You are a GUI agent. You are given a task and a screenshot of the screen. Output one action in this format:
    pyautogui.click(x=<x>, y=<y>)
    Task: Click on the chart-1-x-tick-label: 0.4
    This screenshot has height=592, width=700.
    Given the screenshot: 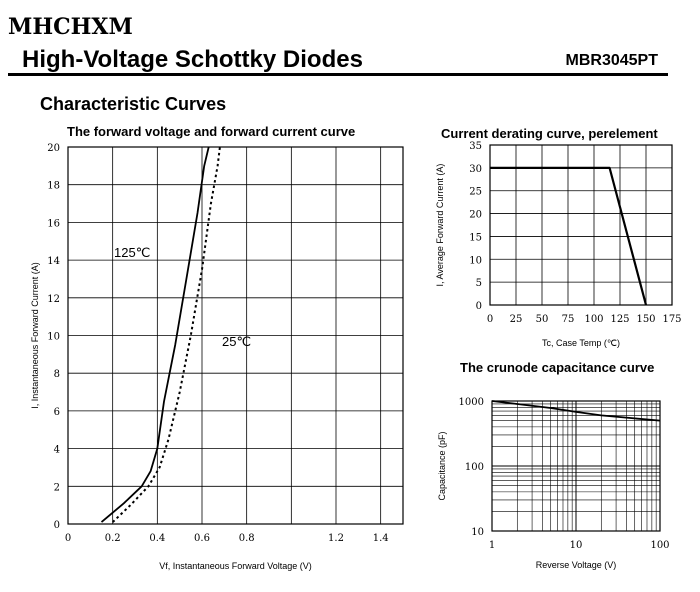 What is the action you would take?
    pyautogui.click(x=157, y=538)
    